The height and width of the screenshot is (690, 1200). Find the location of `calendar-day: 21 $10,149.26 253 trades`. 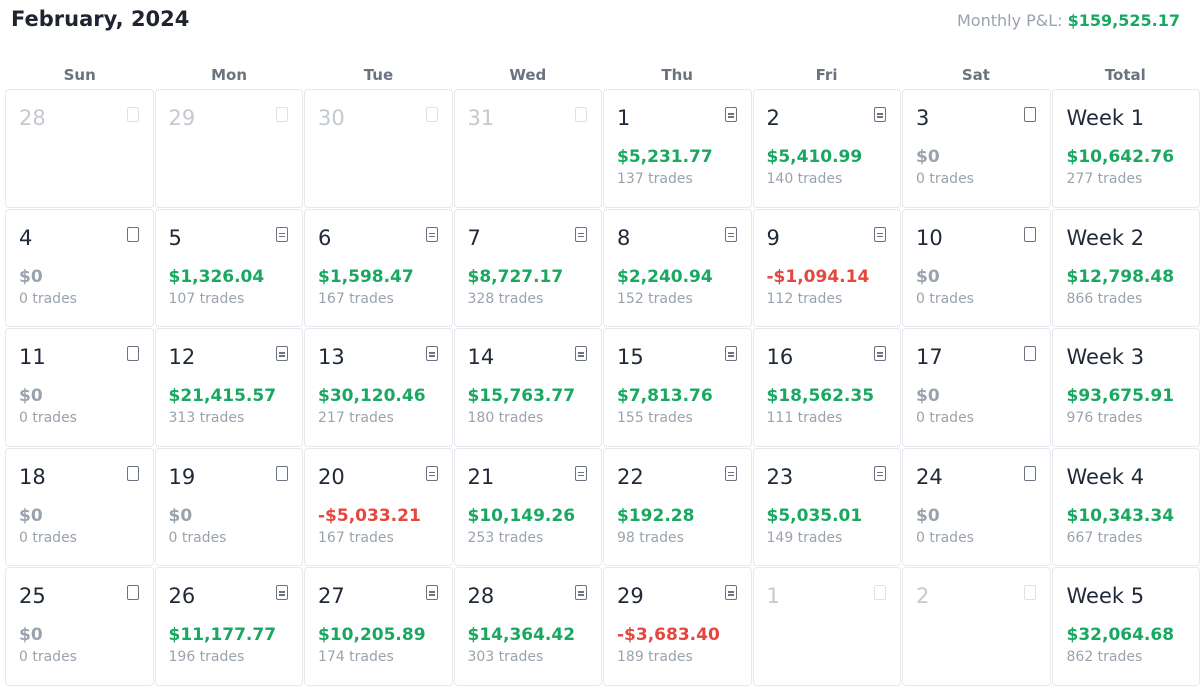

calendar-day: 21 $10,149.26 253 trades is located at coordinates (527, 507).